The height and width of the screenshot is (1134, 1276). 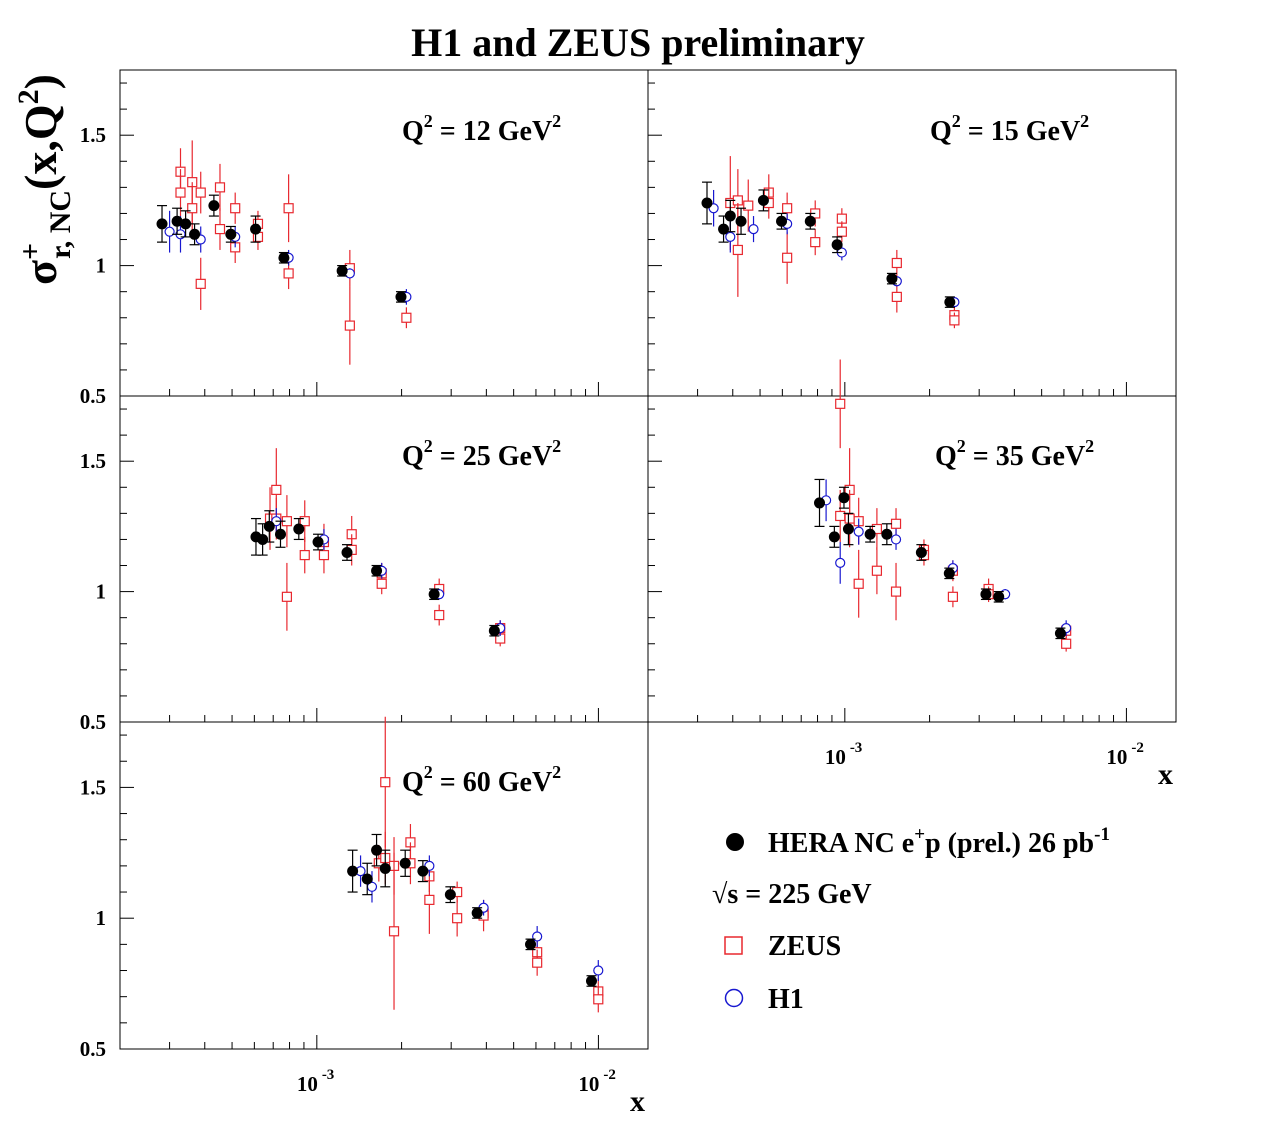 What do you see at coordinates (1125, 754) in the screenshot?
I see `x-tick-label: 10 -2` at bounding box center [1125, 754].